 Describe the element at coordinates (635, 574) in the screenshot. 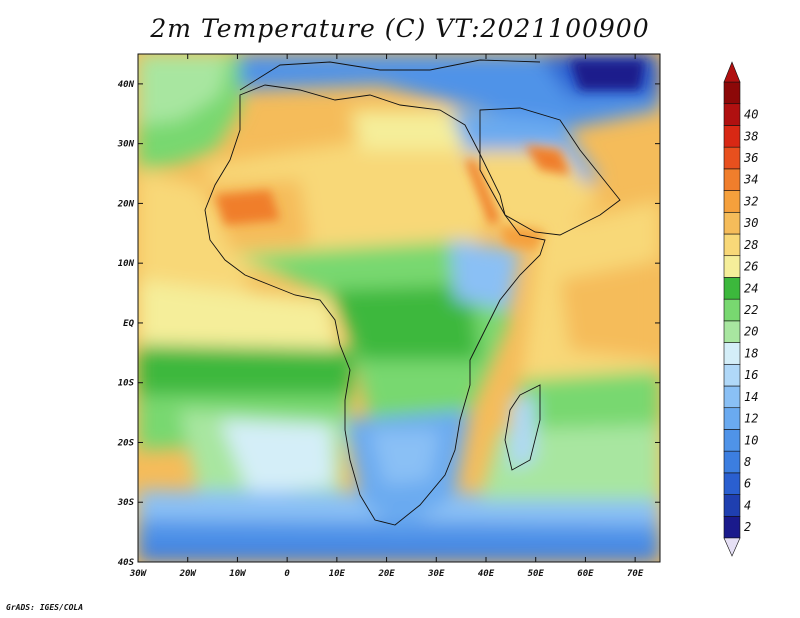

I see `x-tick-label: 70E` at that location.